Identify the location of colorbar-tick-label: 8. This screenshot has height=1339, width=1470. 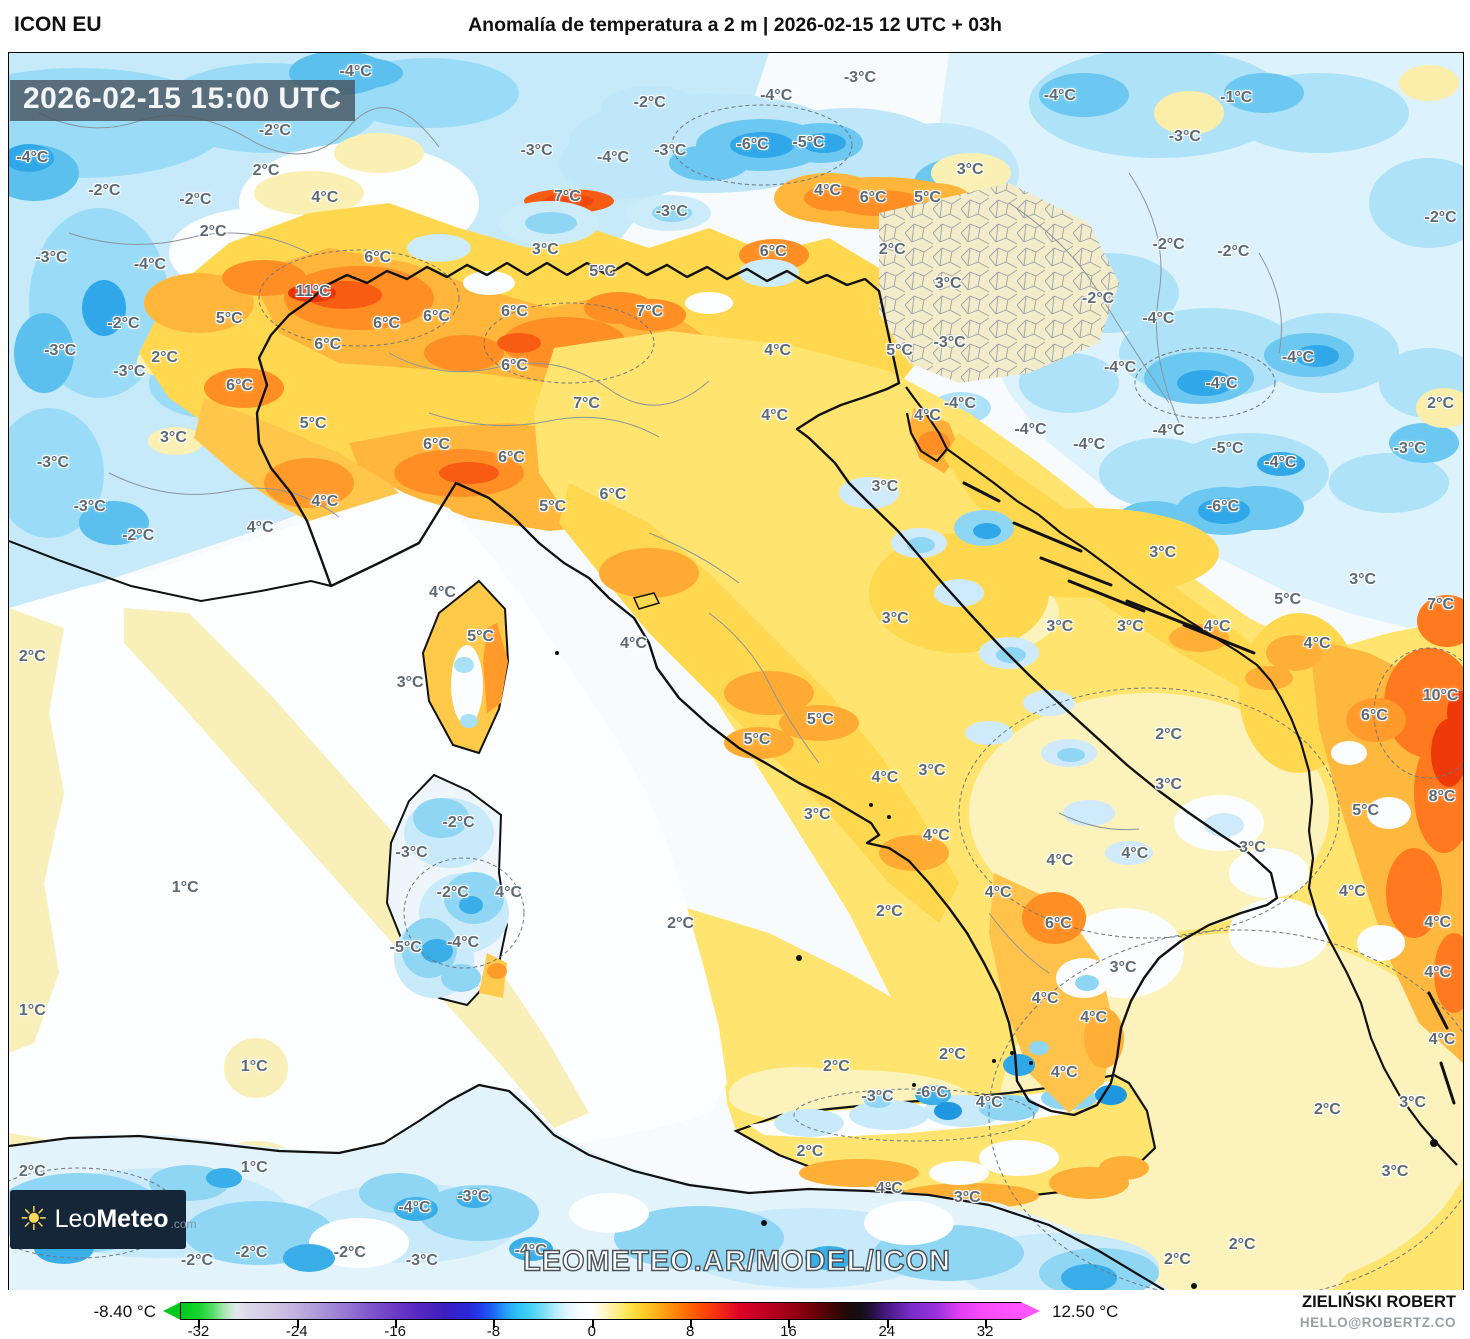
(690, 1331).